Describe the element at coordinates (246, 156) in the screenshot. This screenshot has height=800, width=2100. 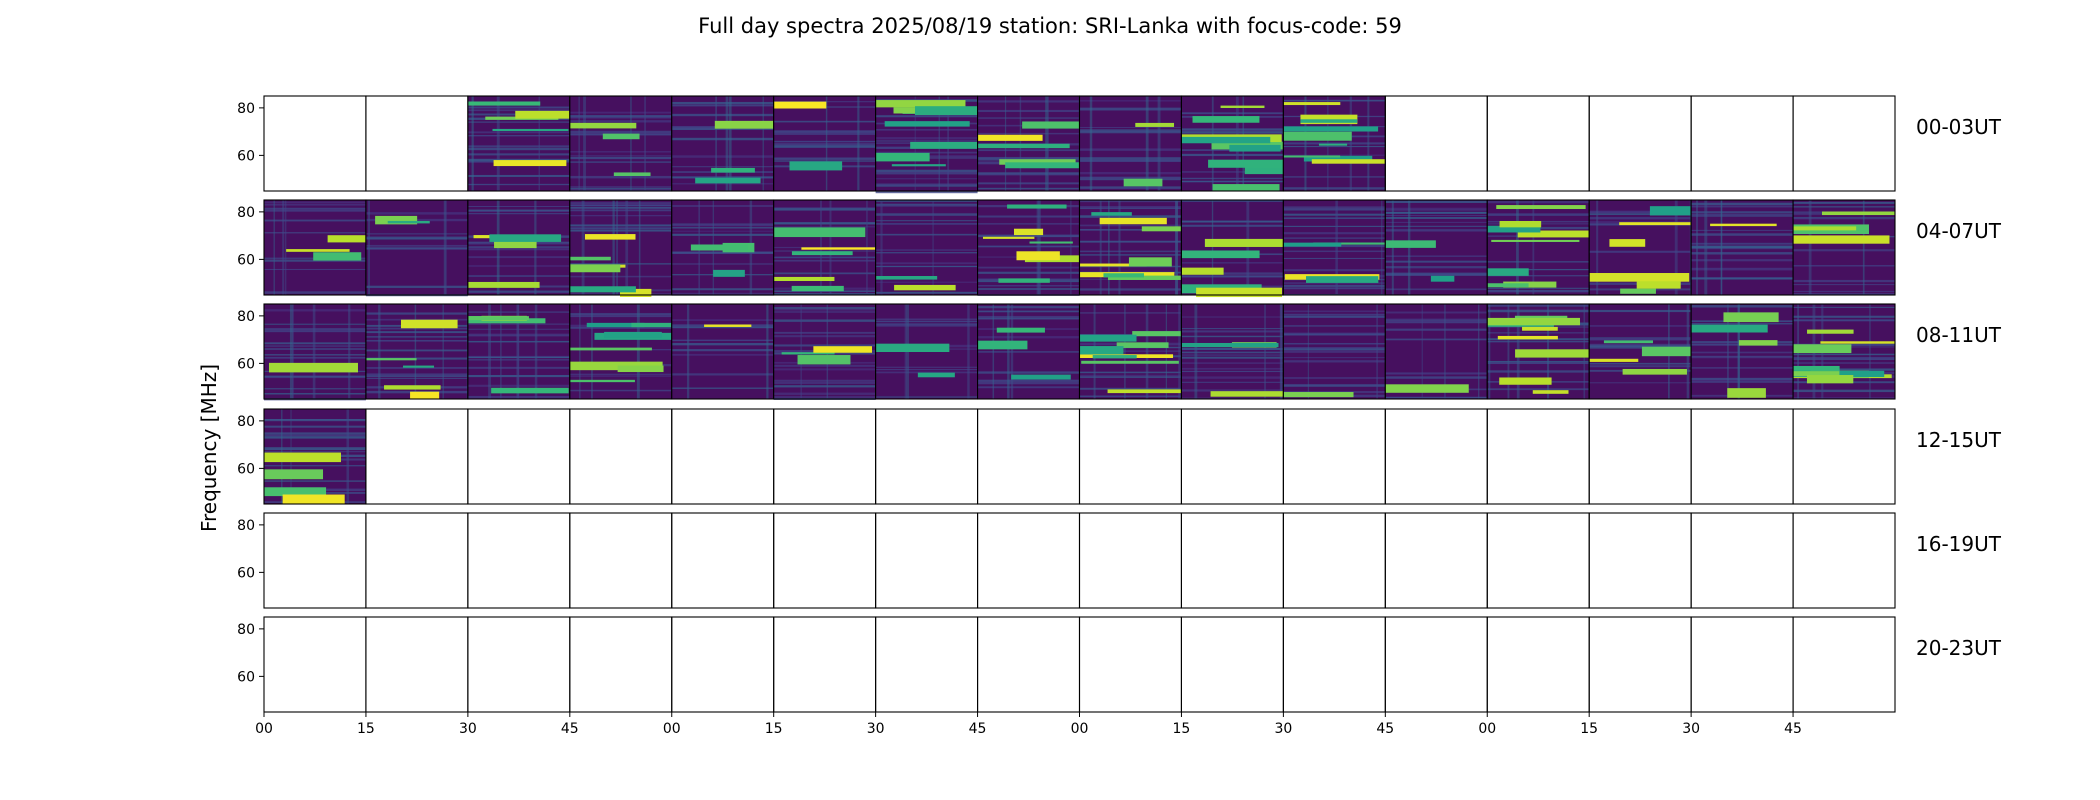
I see `y-tick-label: 60` at that location.